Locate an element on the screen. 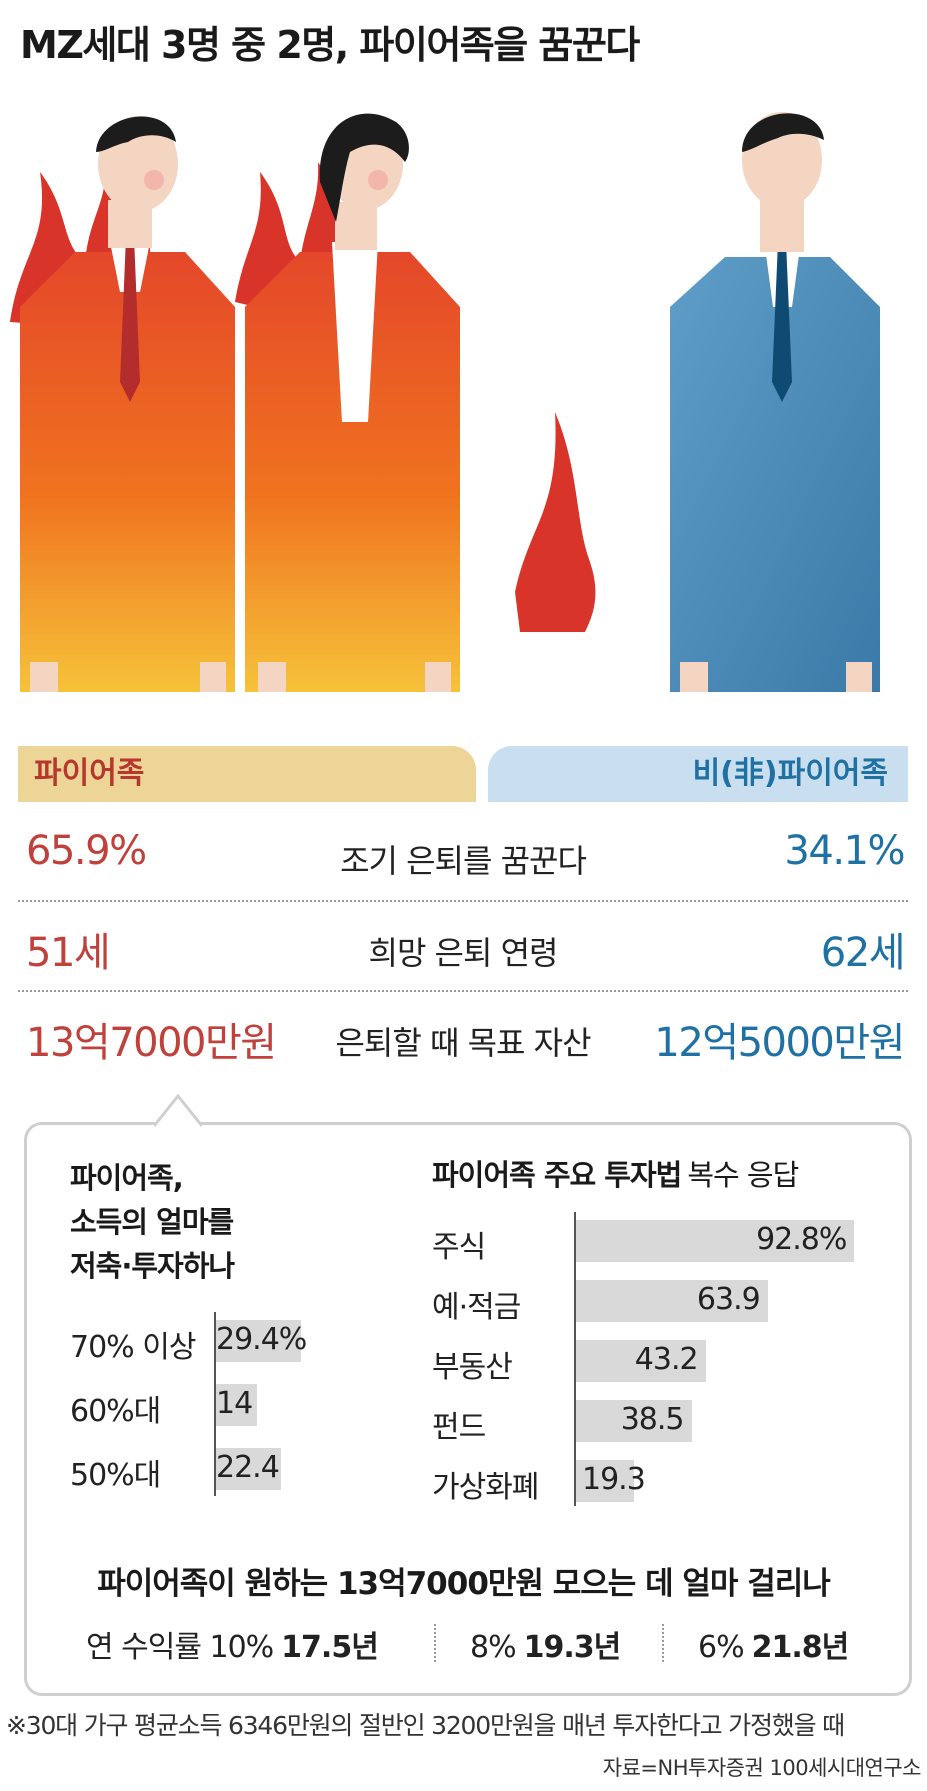  savings-value-label: 14 is located at coordinates (234, 1403).